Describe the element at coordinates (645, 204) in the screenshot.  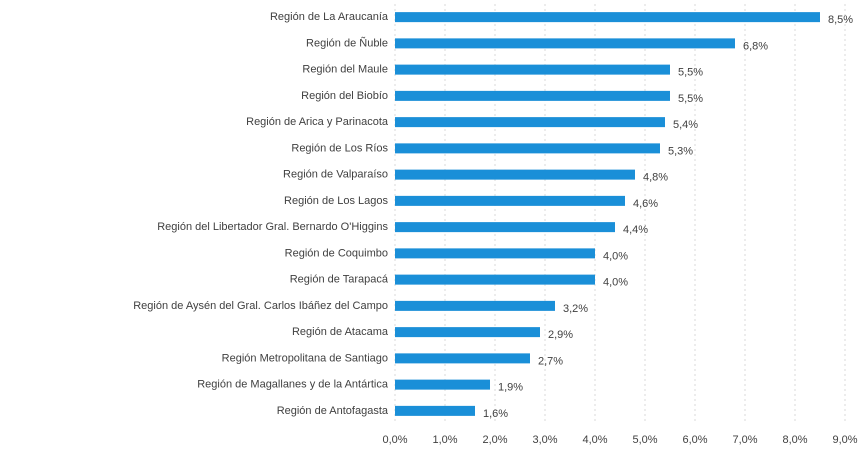
I see `value-label: 4,6%` at that location.